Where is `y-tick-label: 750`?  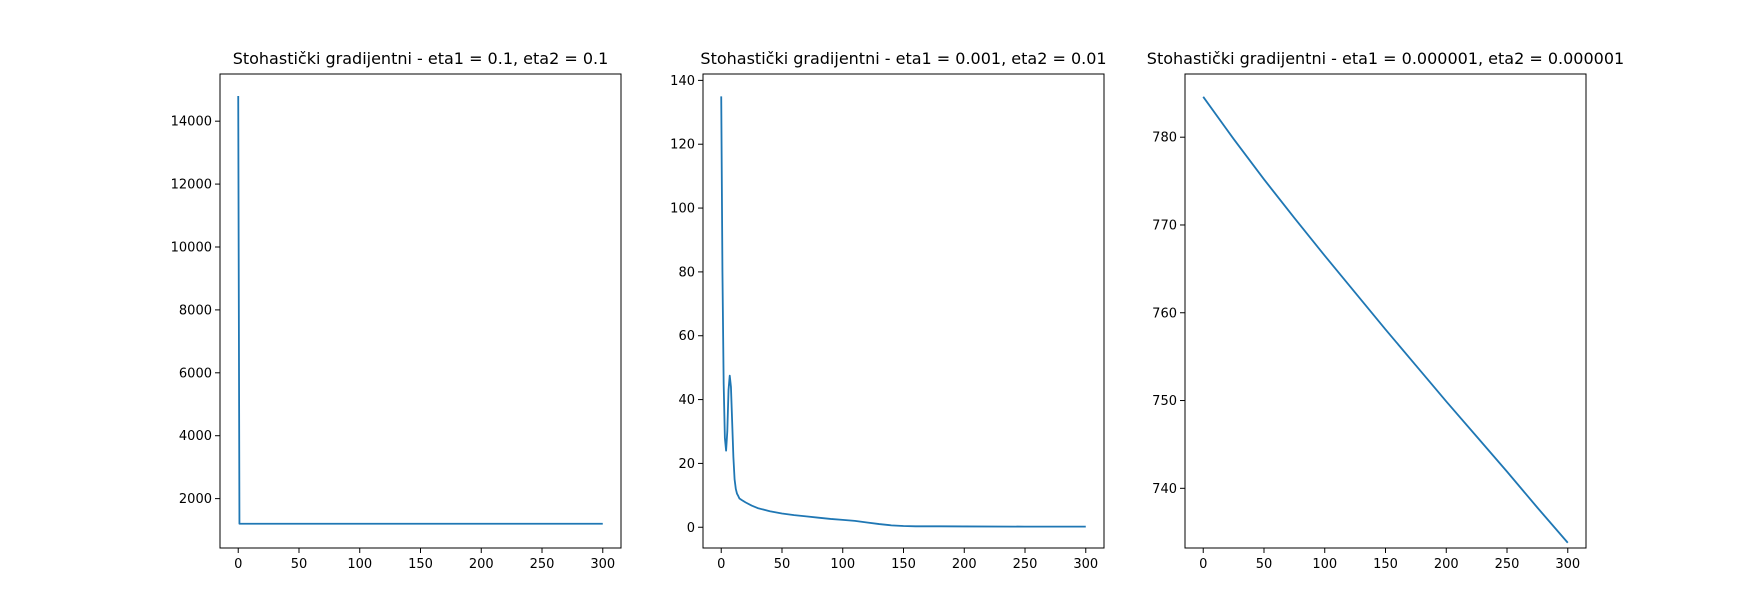 y-tick-label: 750 is located at coordinates (1164, 401).